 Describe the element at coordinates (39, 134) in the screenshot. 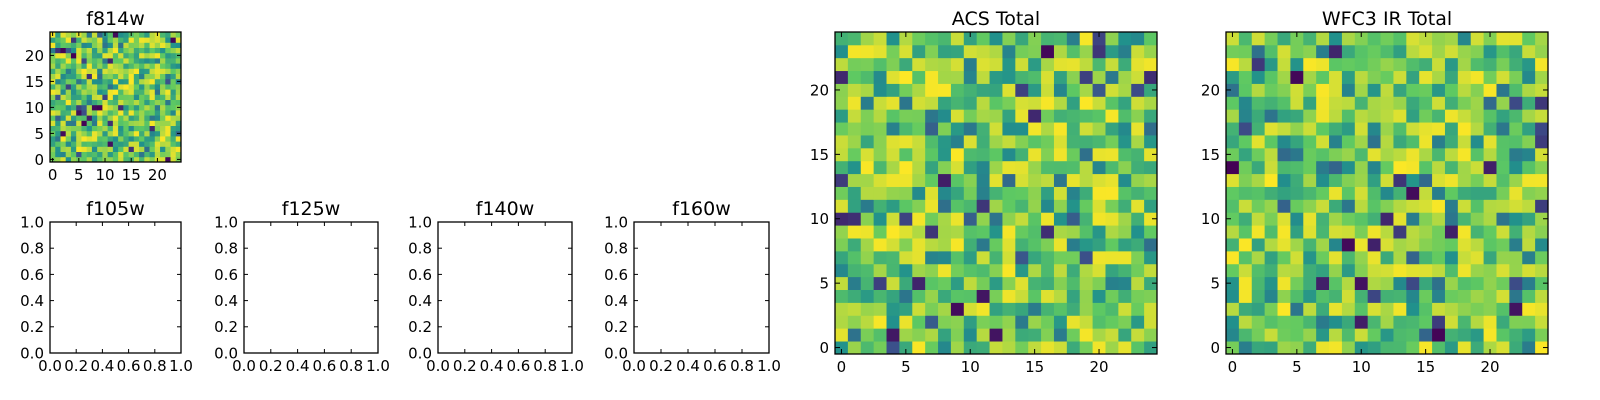

I see `y-tick-label: 5` at that location.